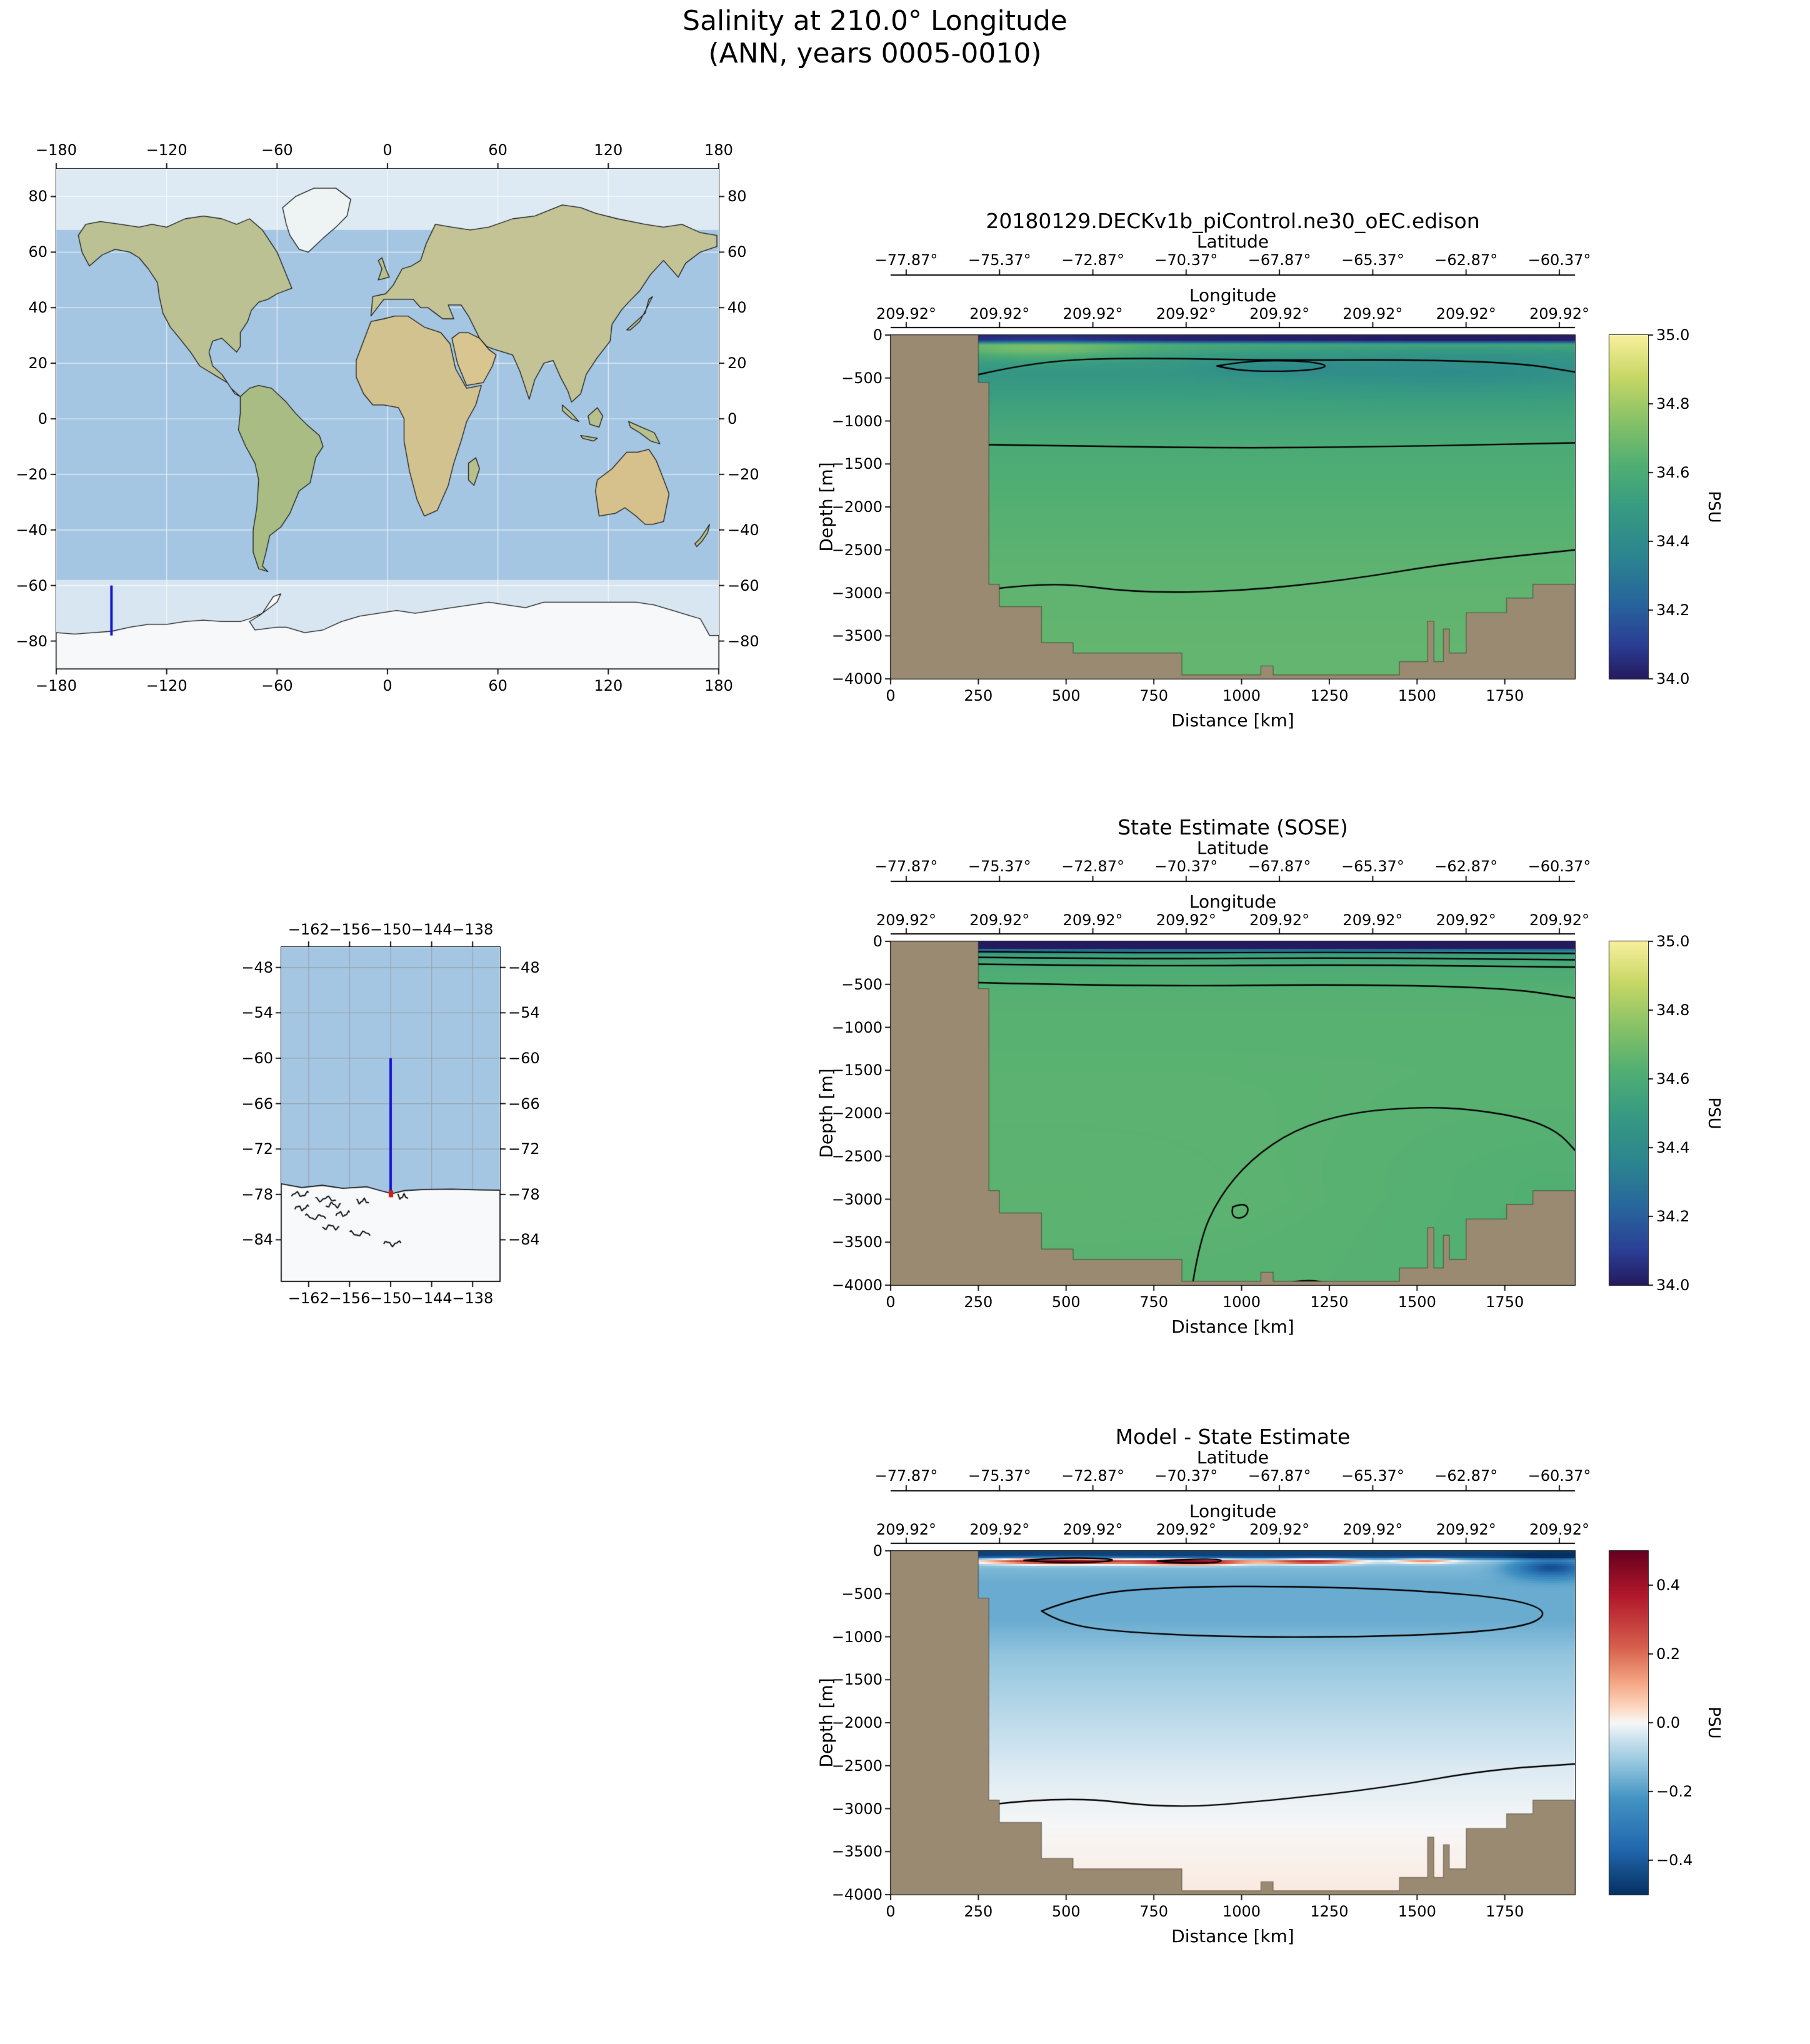 The height and width of the screenshot is (2044, 1810). Describe the element at coordinates (524, 1013) in the screenshot. I see `zoom-map-ytick-right: −54` at that location.